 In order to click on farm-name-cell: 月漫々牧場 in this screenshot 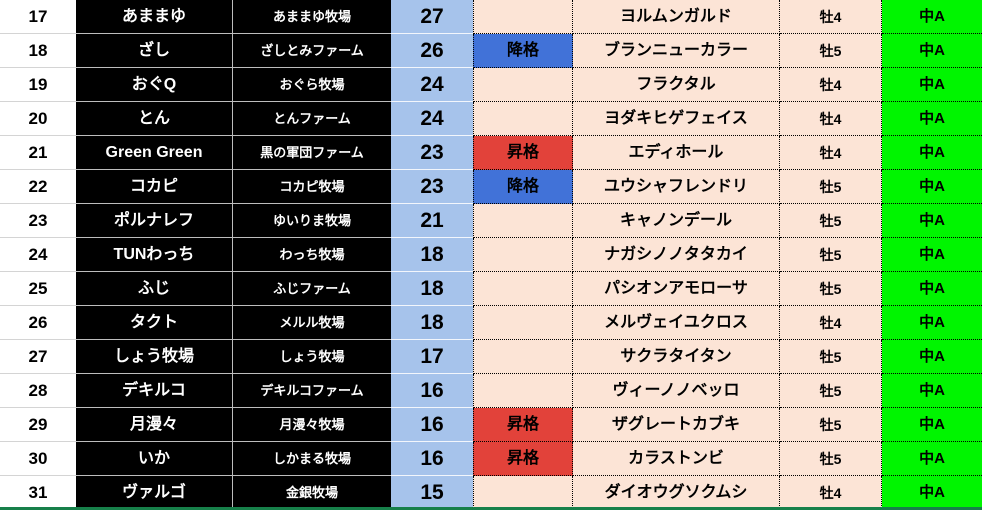, I will do `click(312, 425)`.